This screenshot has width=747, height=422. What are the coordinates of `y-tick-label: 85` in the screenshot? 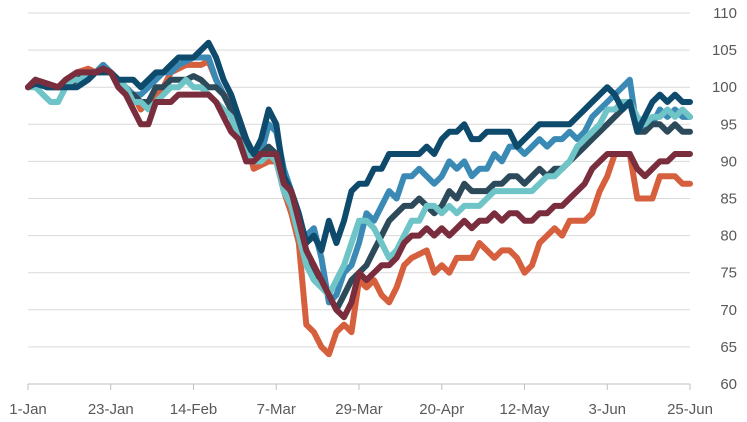 It's located at (728, 199).